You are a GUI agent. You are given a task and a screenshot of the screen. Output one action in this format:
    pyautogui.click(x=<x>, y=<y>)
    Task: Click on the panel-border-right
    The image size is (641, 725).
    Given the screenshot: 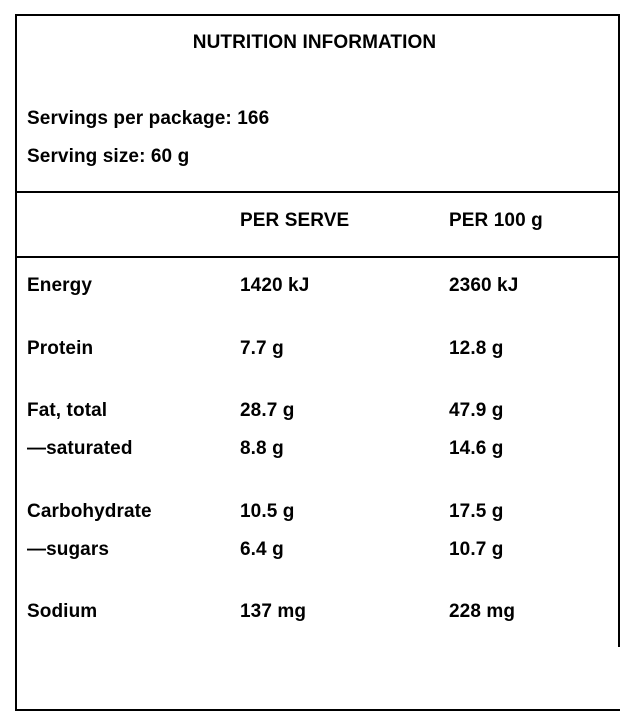 What is the action you would take?
    pyautogui.click(x=619, y=330)
    